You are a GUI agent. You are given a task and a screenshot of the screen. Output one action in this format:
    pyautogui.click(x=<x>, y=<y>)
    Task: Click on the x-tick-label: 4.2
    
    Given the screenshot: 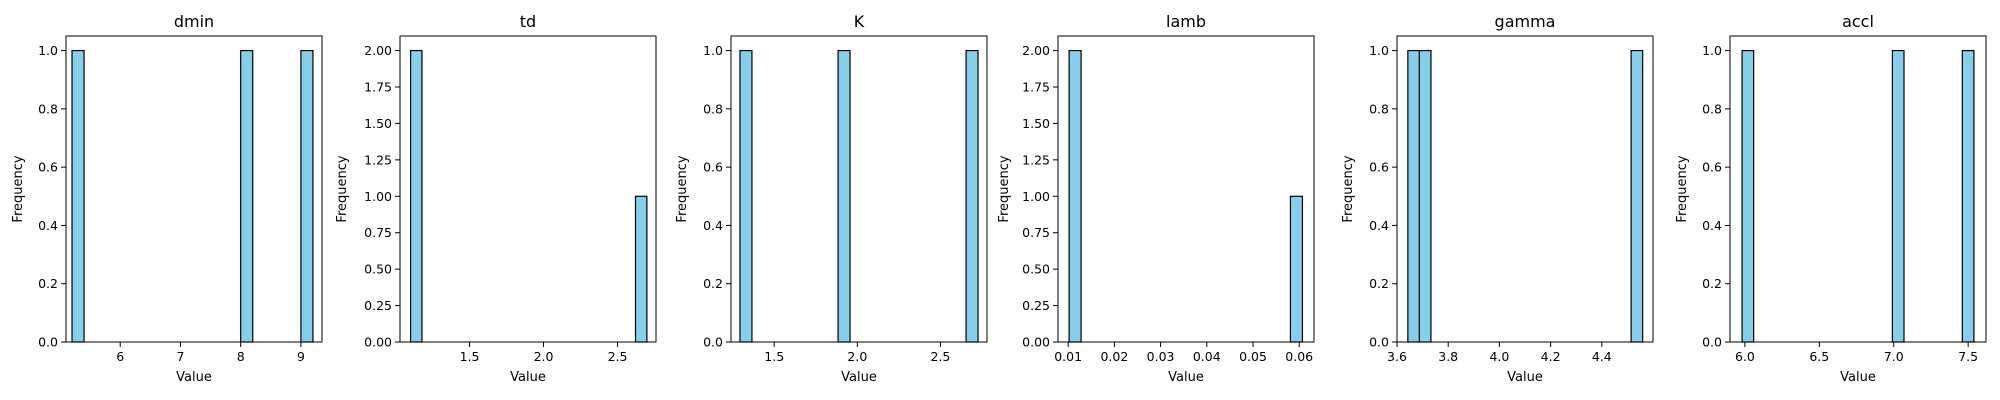 What is the action you would take?
    pyautogui.click(x=1551, y=356)
    